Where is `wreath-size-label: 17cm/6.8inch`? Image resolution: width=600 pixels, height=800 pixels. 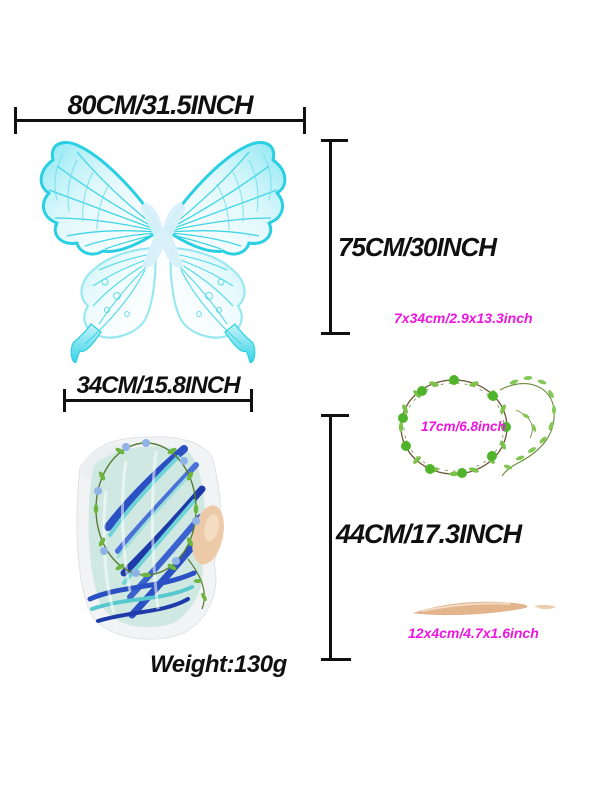
wreath-size-label: 17cm/6.8inch is located at coordinates (463, 426).